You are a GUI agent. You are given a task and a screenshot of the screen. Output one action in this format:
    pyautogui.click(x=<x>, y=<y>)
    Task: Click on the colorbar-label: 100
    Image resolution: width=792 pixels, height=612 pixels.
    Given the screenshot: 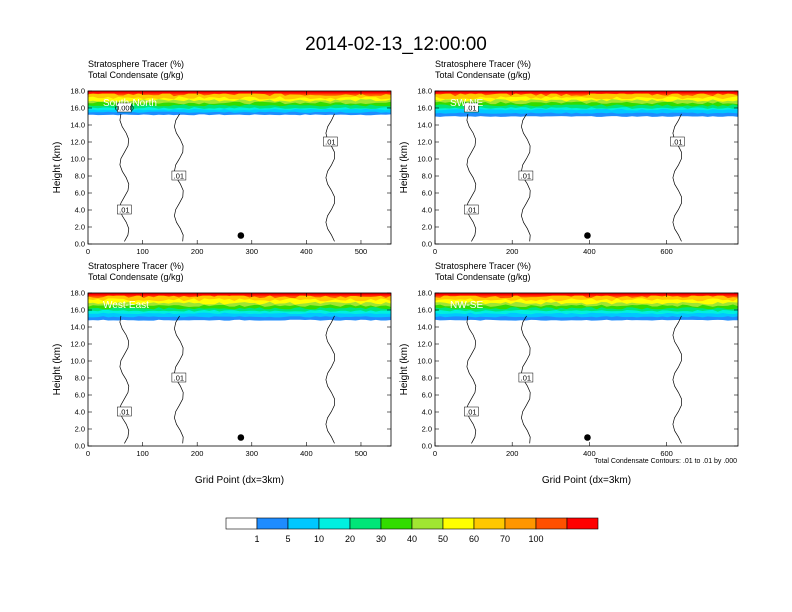 What is the action you would take?
    pyautogui.click(x=535, y=539)
    